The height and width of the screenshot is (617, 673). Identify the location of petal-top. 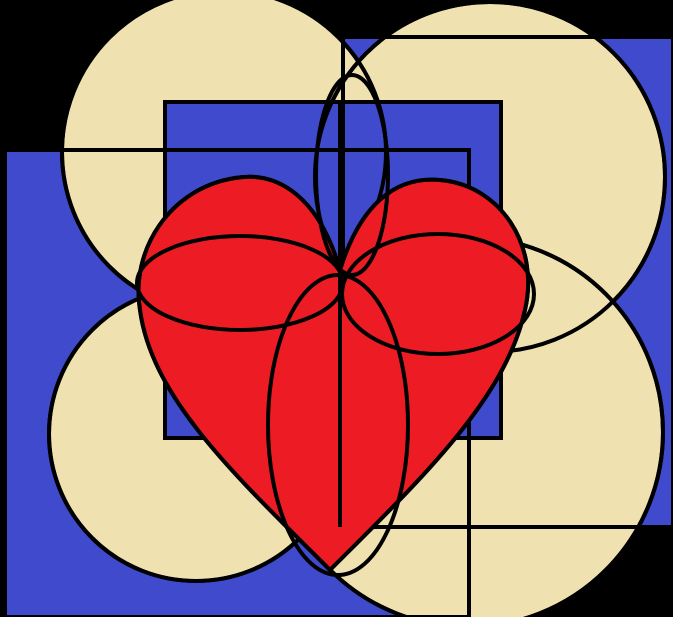
(352, 175).